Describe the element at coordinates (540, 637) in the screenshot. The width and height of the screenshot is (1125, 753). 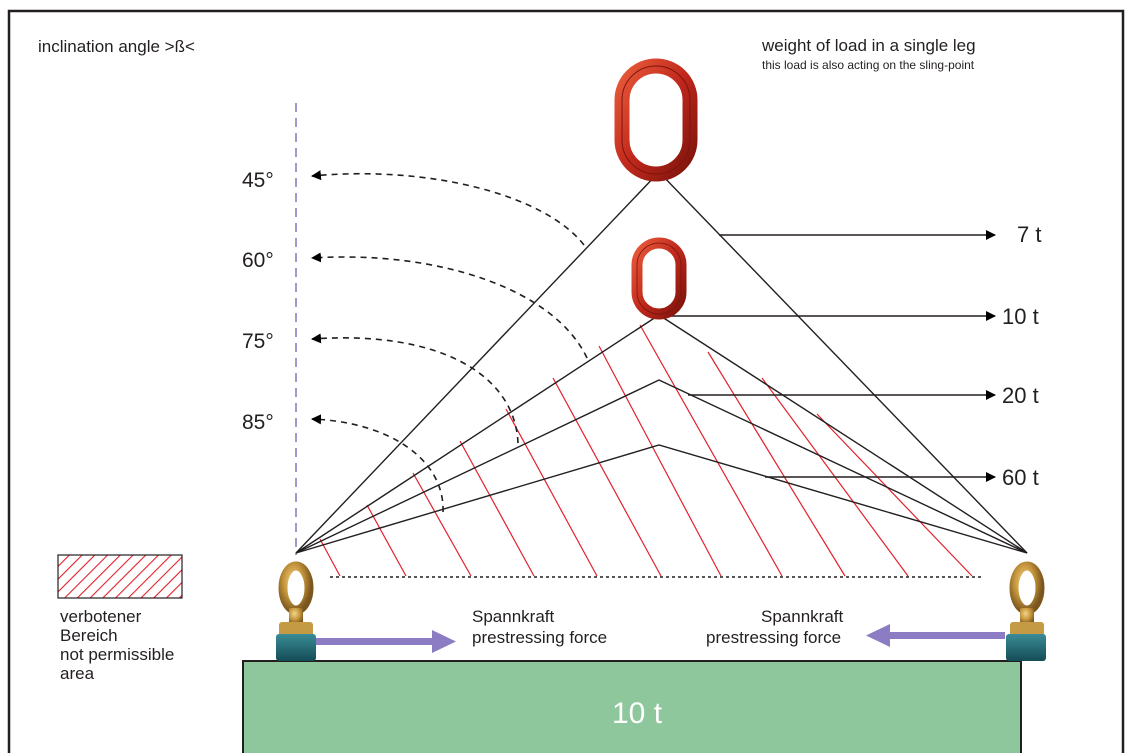
I see `force-left-en: prestressing force` at that location.